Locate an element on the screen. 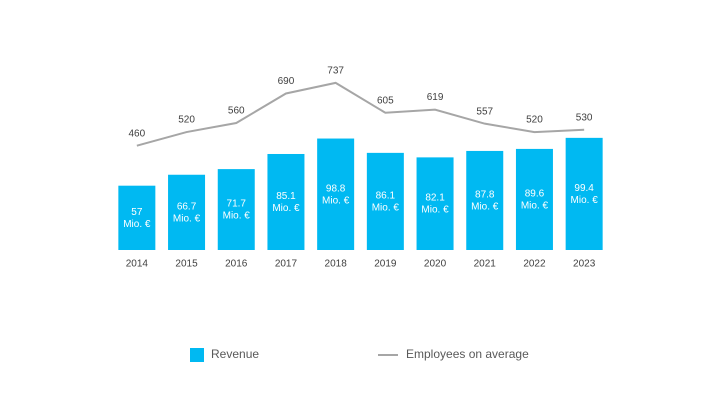 The image size is (720, 405). x-tick-label: 2021 is located at coordinates (485, 264).